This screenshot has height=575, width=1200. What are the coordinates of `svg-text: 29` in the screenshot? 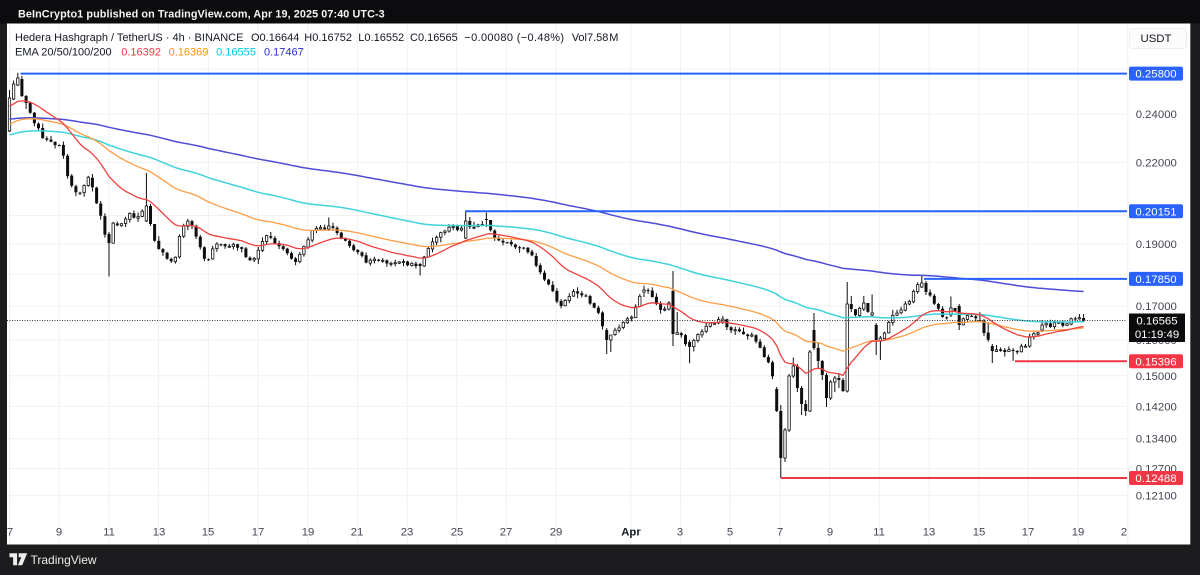 It's located at (556, 533).